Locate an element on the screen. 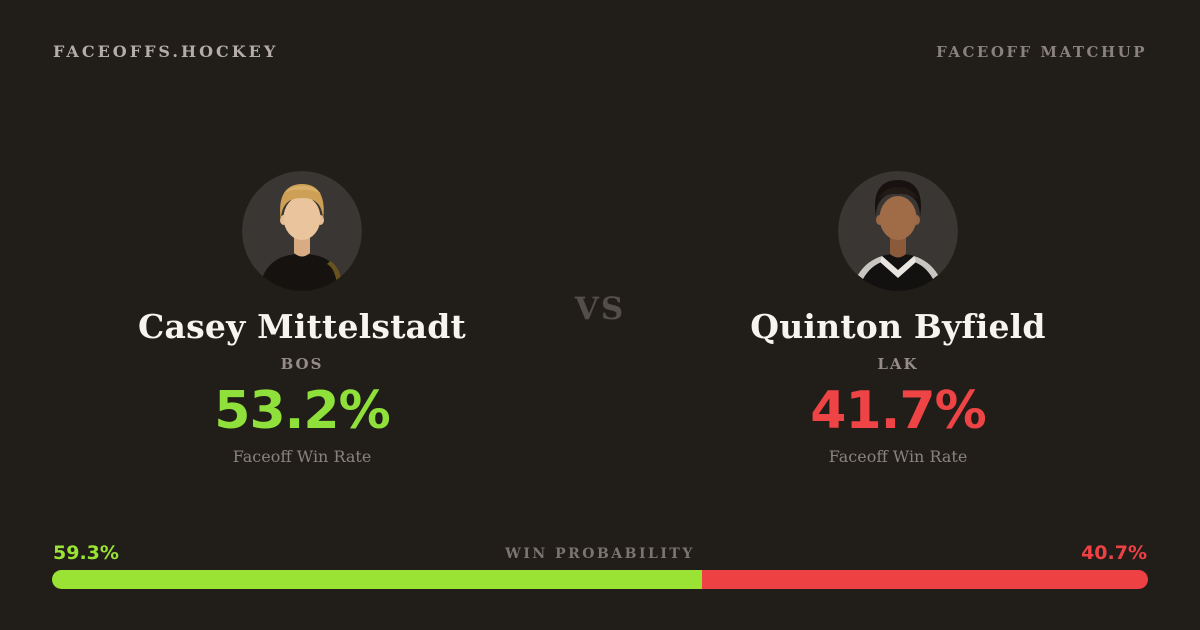 The height and width of the screenshot is (630, 1200). player-team: LAK is located at coordinates (898, 364).